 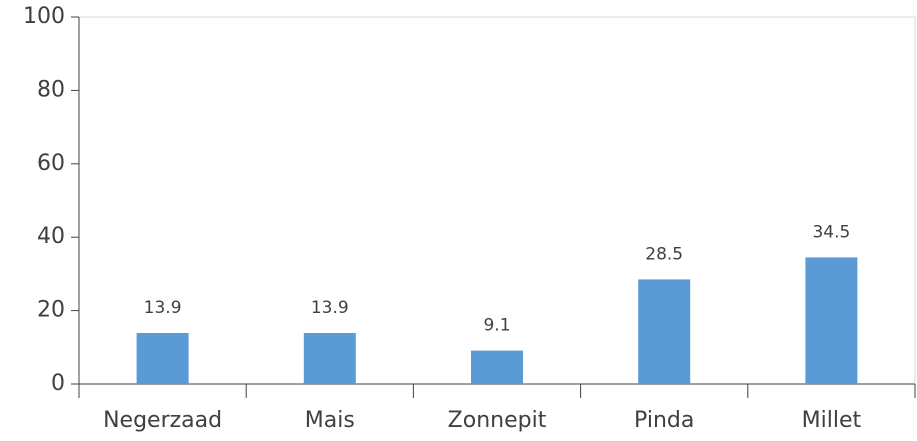 I want to click on x-tick-label: Negerzaad, so click(x=162, y=420).